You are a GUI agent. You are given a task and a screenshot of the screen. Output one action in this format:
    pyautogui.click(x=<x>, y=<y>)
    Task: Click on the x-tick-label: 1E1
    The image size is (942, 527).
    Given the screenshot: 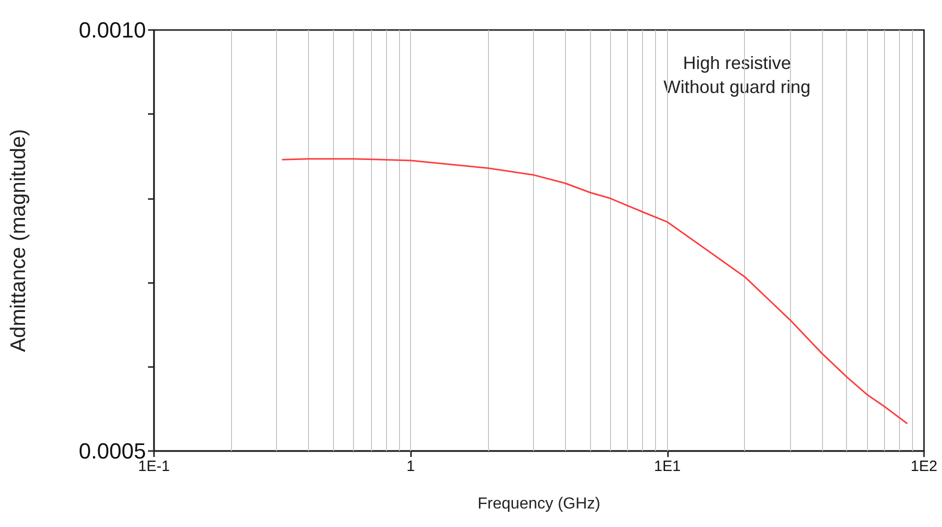 What is the action you would take?
    pyautogui.click(x=667, y=466)
    